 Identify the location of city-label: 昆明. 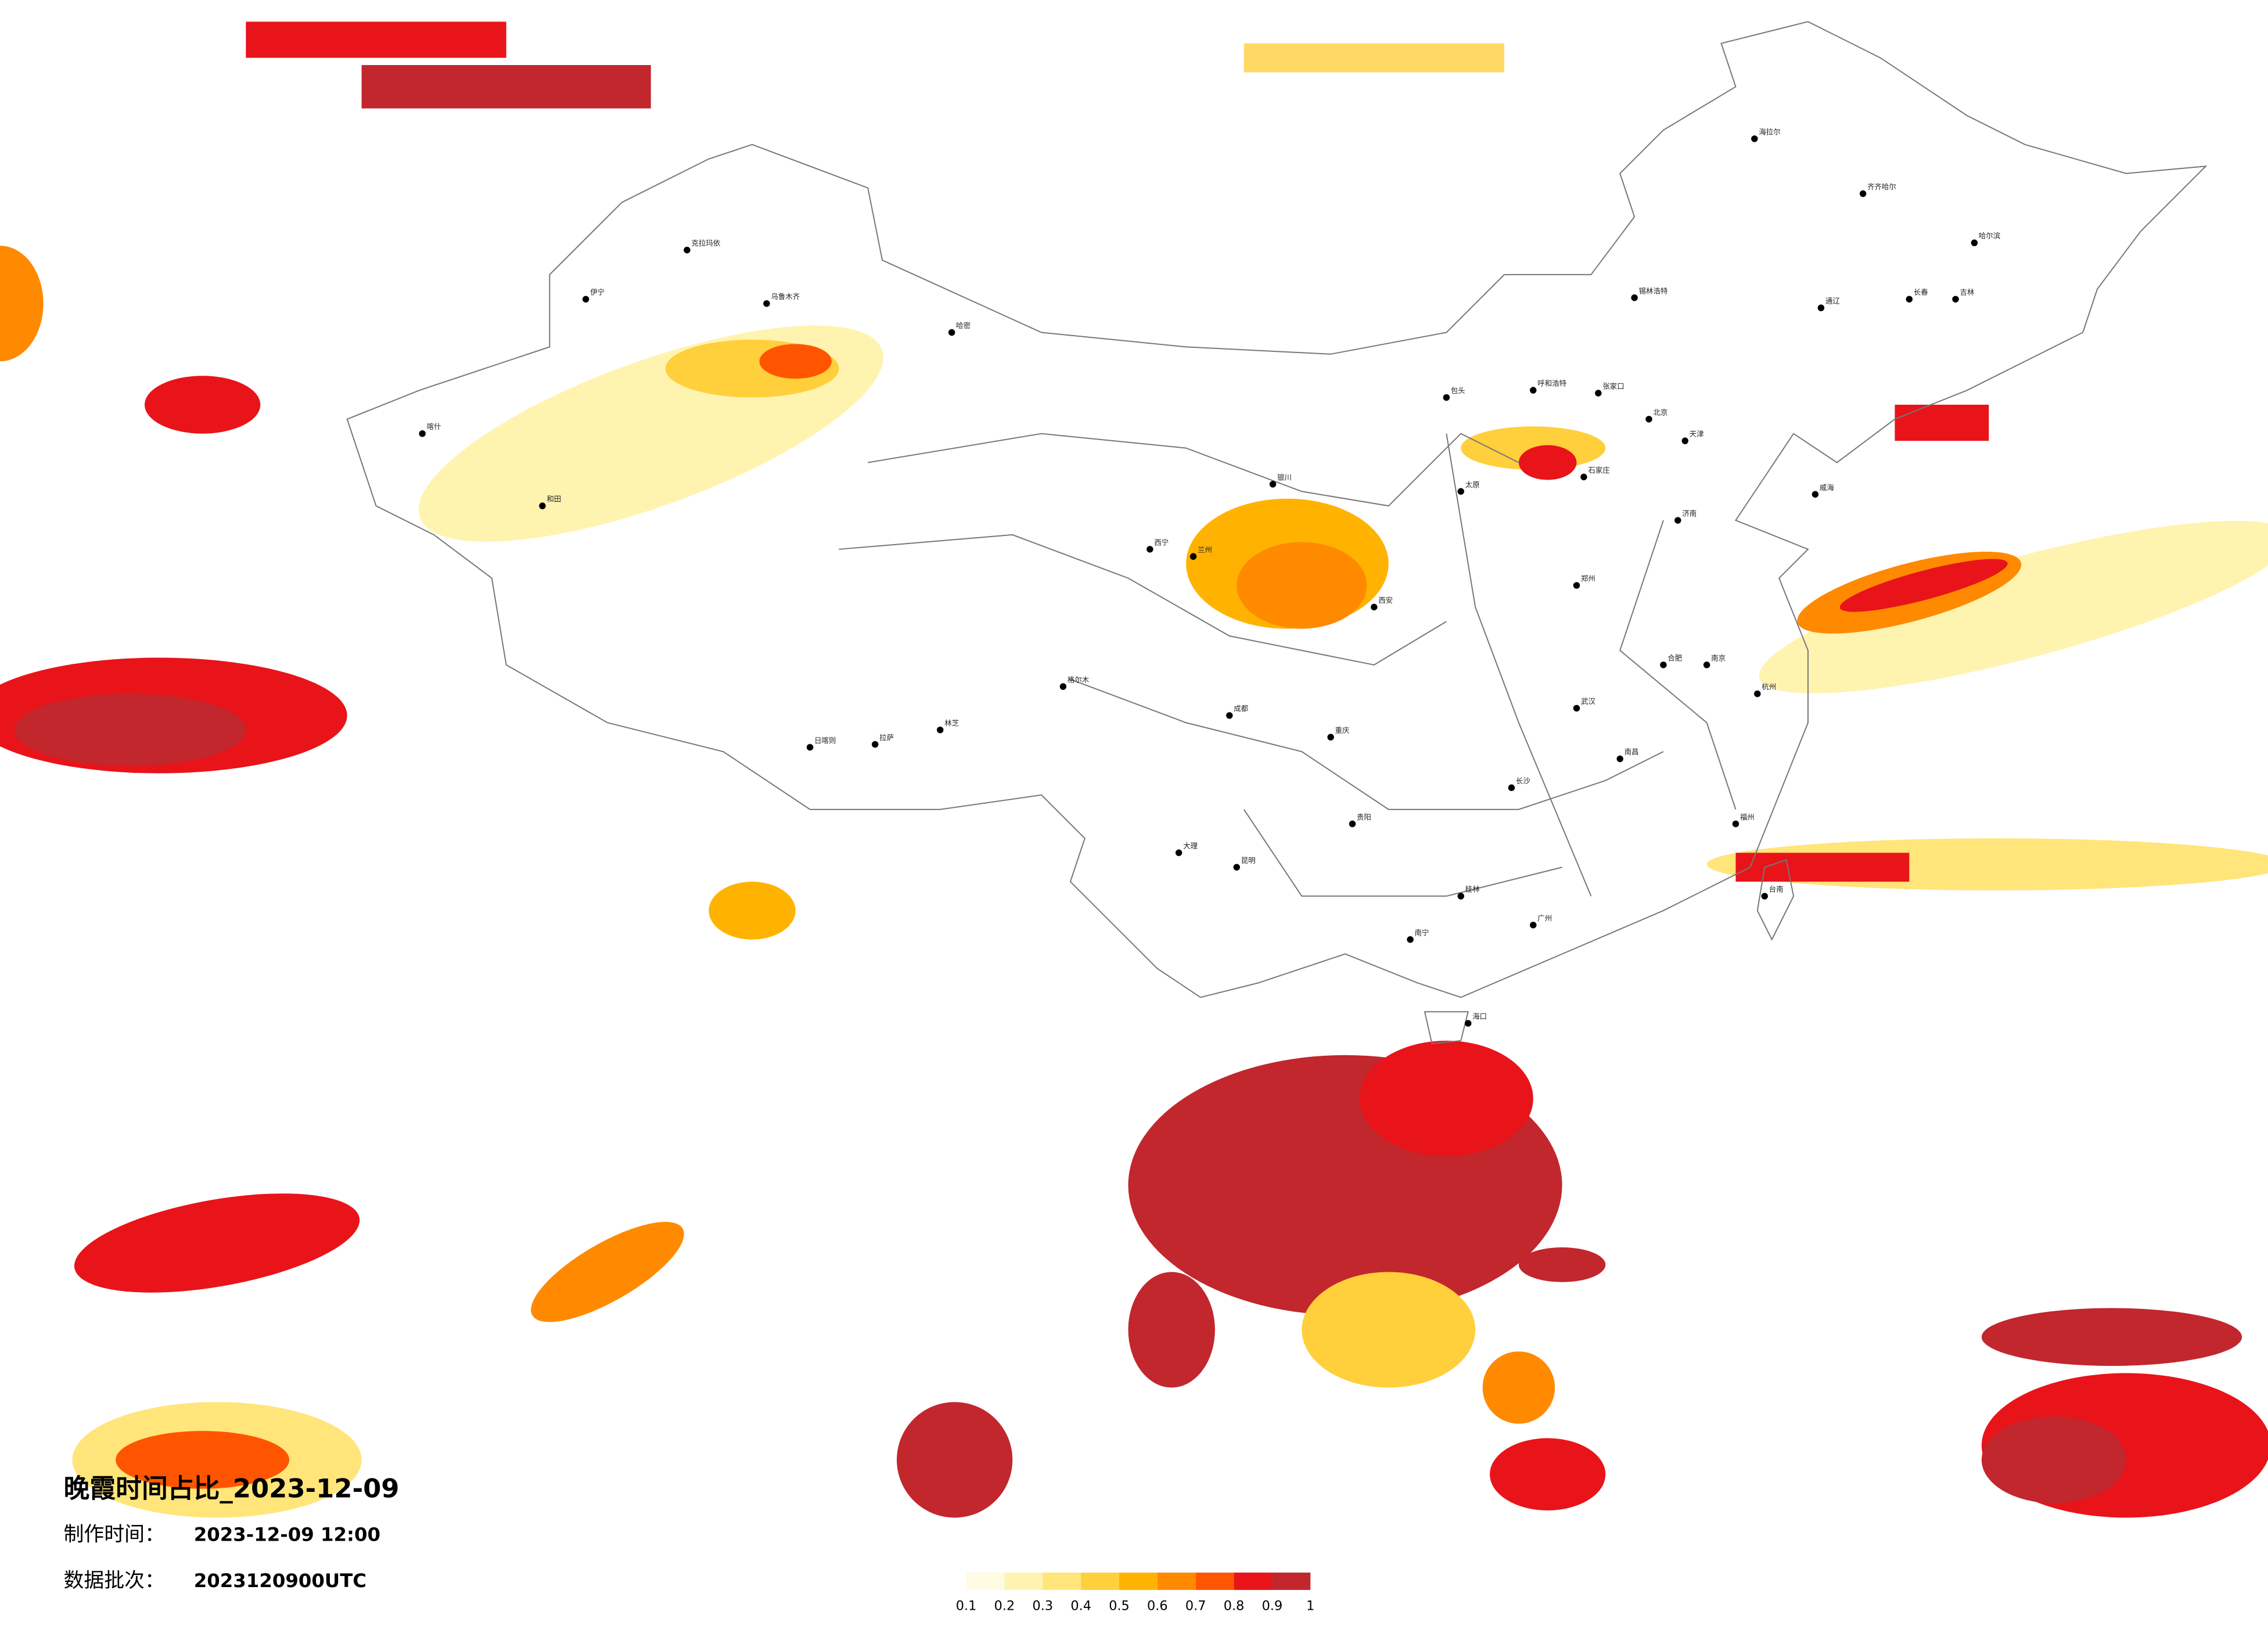
(1248, 861).